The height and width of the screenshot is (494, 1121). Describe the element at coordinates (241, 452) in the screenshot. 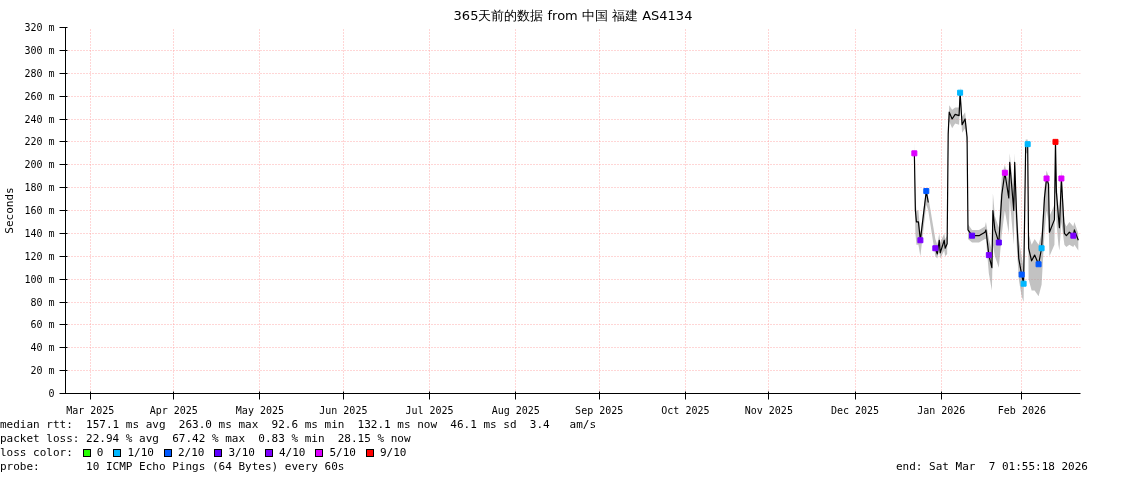

I see `legend-label: 3/10` at that location.